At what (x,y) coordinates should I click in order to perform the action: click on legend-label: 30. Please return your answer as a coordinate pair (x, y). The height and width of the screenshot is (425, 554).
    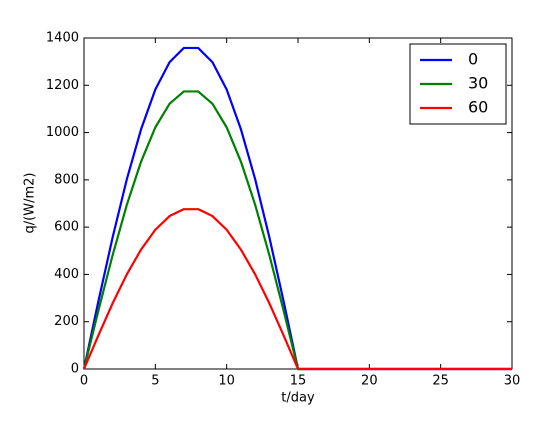
    Looking at the image, I should click on (478, 83).